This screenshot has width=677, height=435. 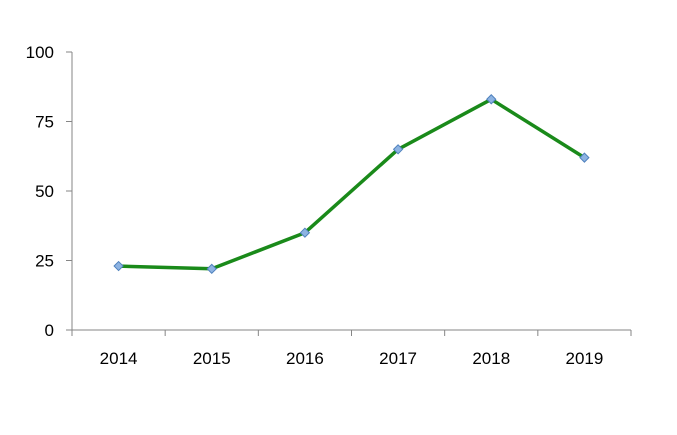 I want to click on y-tick-label: 0, so click(x=49, y=330).